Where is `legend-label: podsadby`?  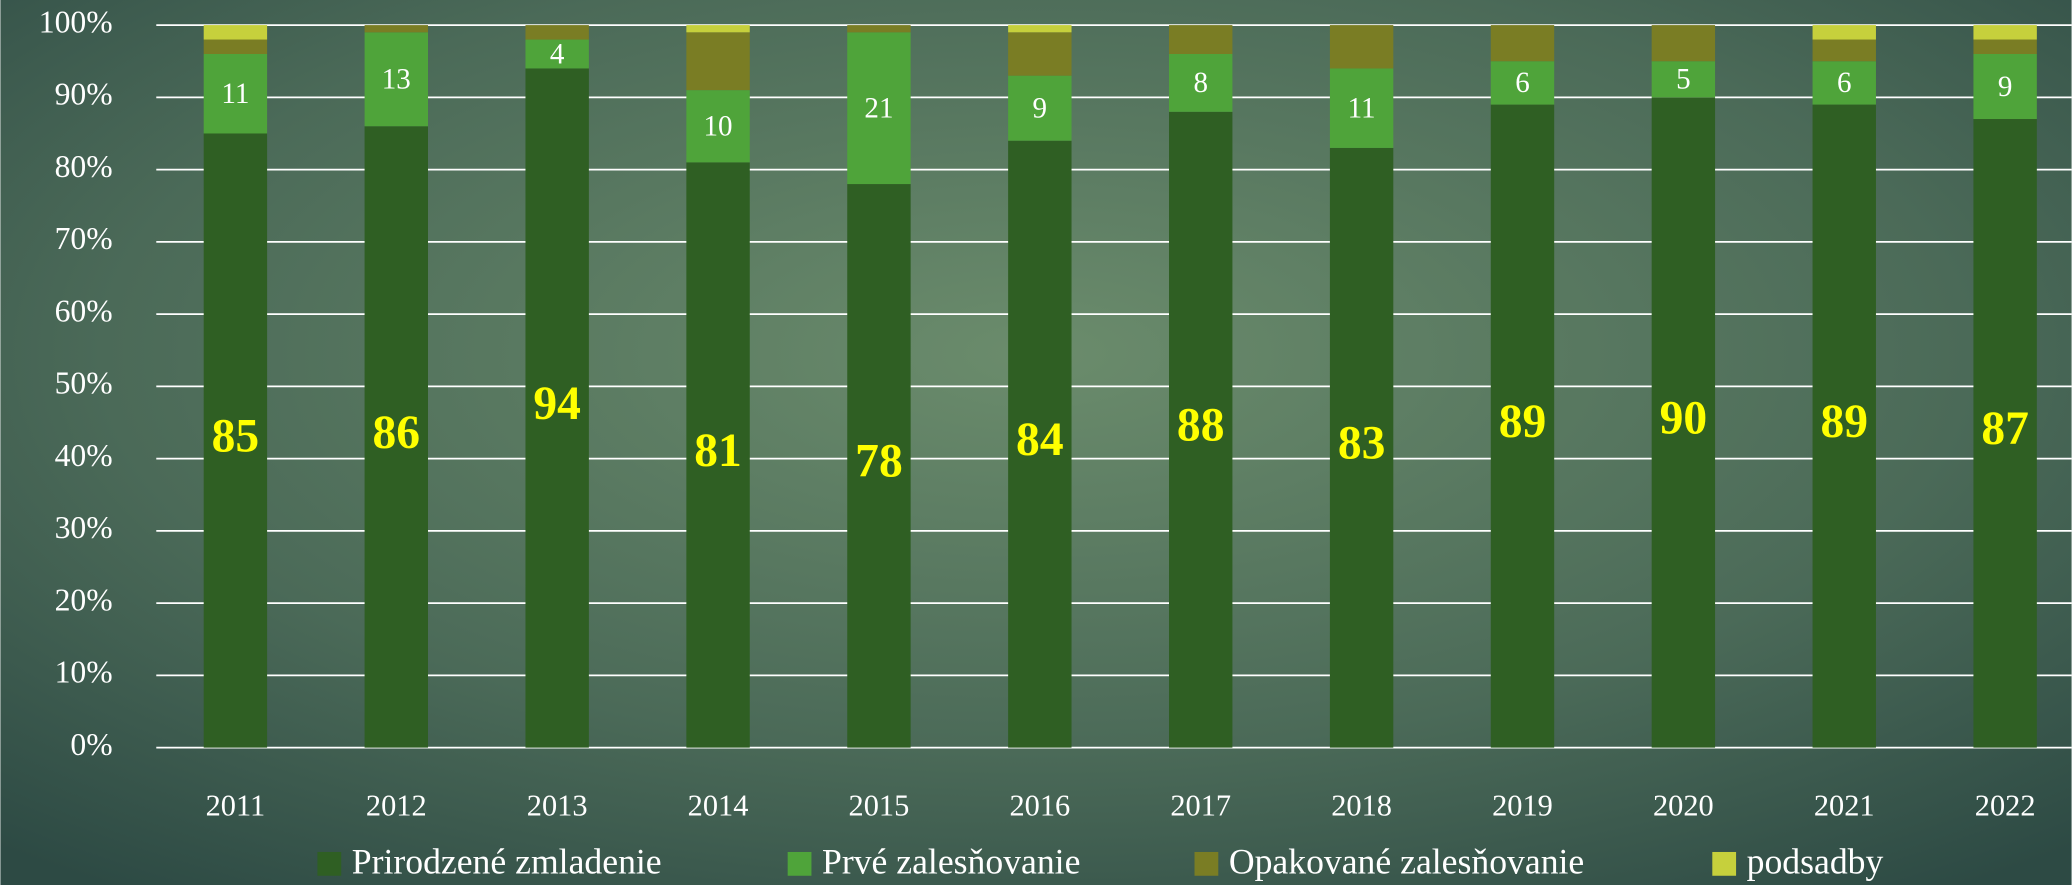 legend-label: podsadby is located at coordinates (1815, 861).